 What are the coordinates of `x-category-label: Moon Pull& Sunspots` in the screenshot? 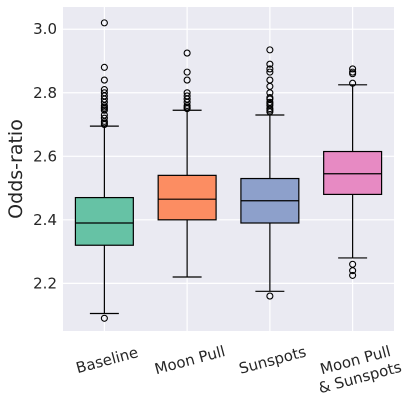 It's located at (357, 368).